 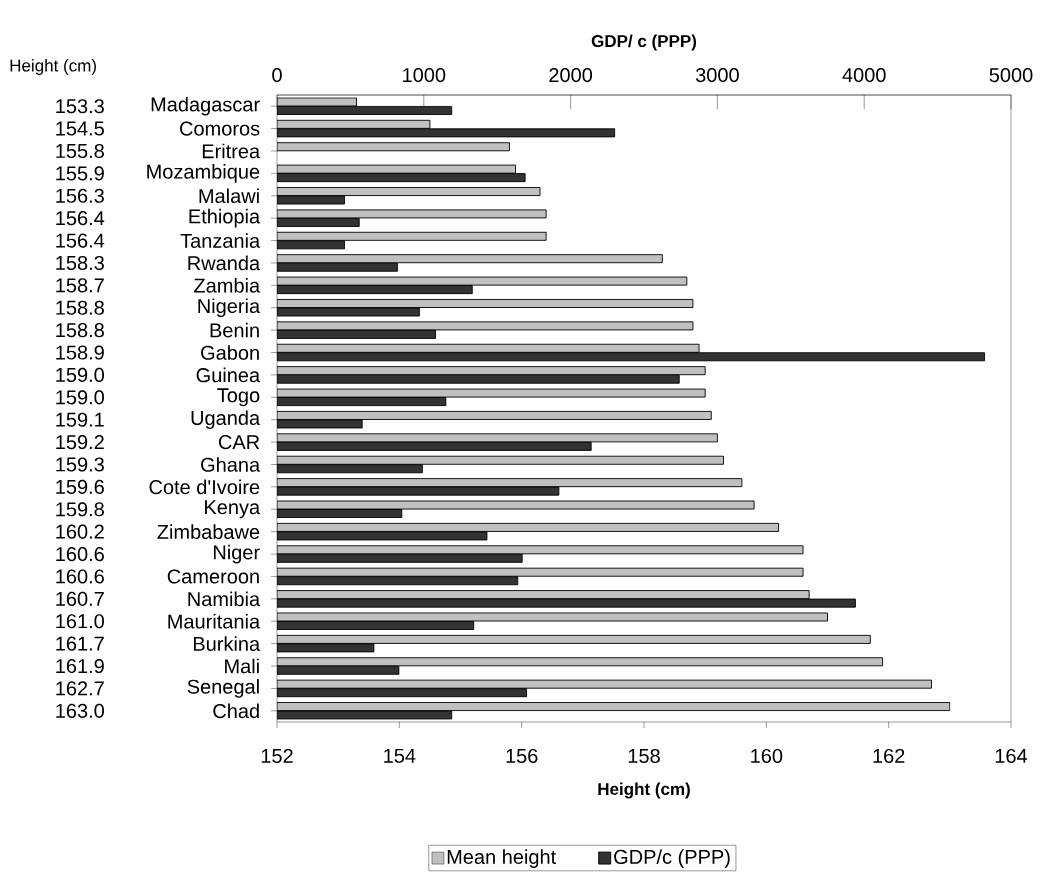 What do you see at coordinates (242, 666) in the screenshot?
I see `y-tick-label: Mali` at bounding box center [242, 666].